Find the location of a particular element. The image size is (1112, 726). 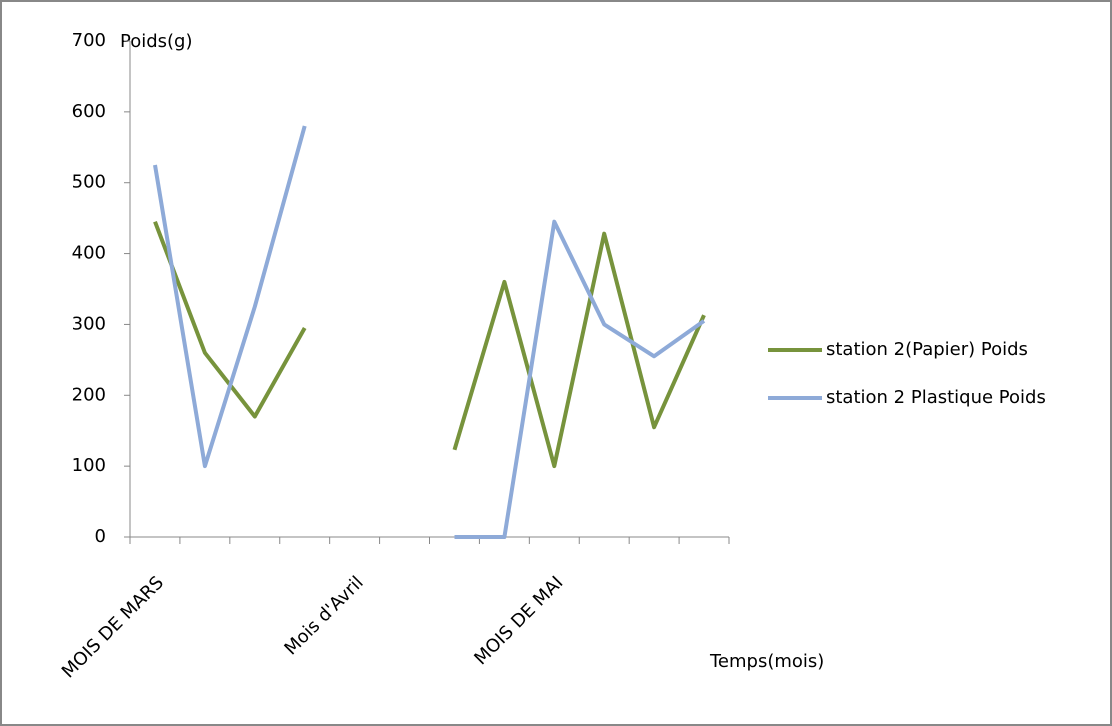

y-tick-label: 500 is located at coordinates (89, 182).